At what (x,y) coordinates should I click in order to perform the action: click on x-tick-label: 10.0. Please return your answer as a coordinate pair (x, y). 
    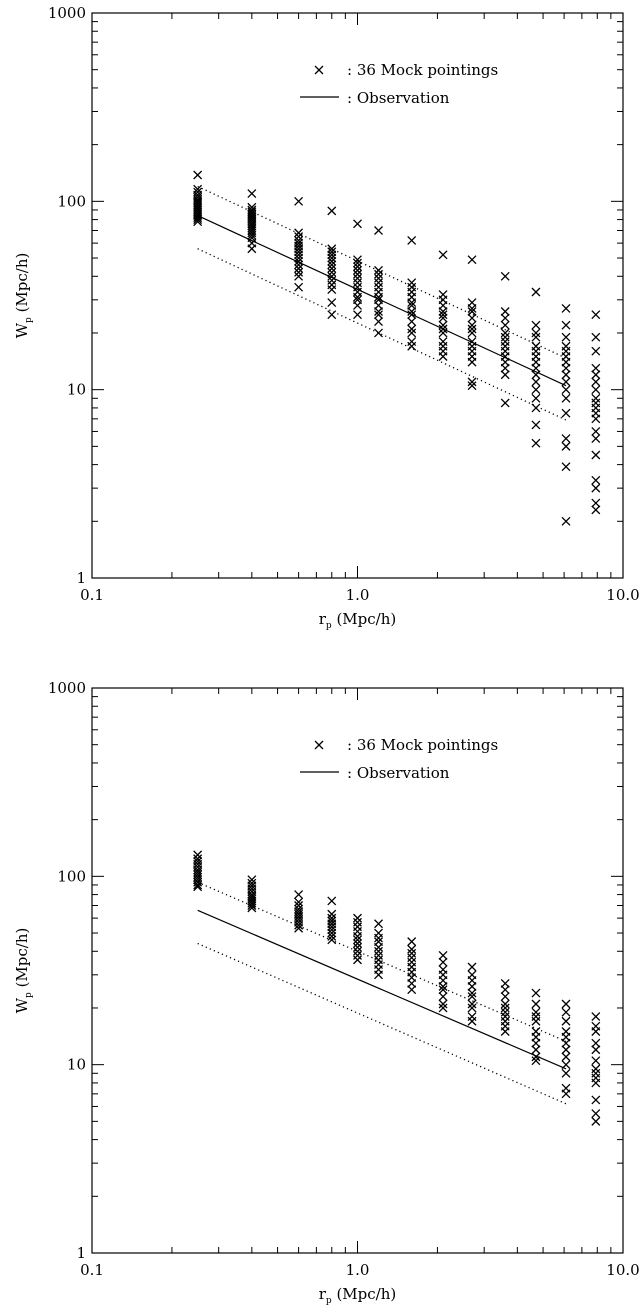
    Looking at the image, I should click on (622, 595).